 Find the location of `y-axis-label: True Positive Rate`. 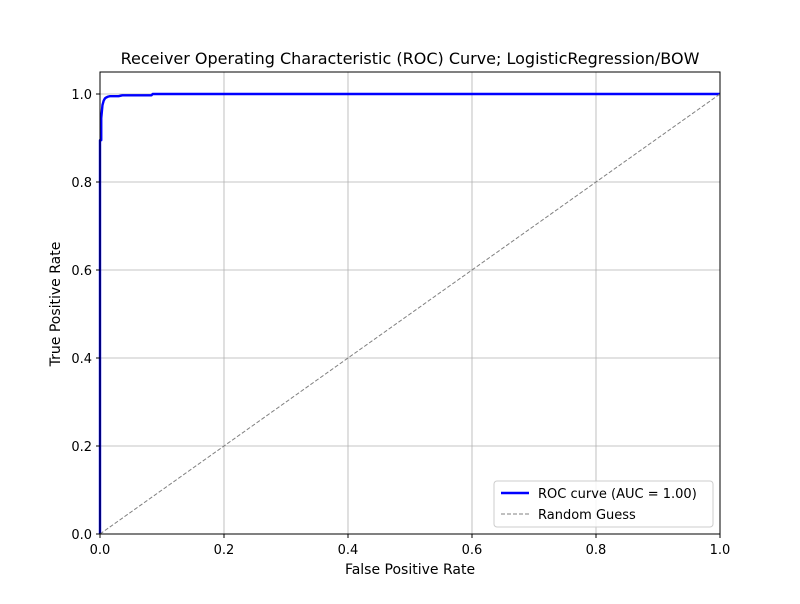

y-axis-label: True Positive Rate is located at coordinates (56, 305).